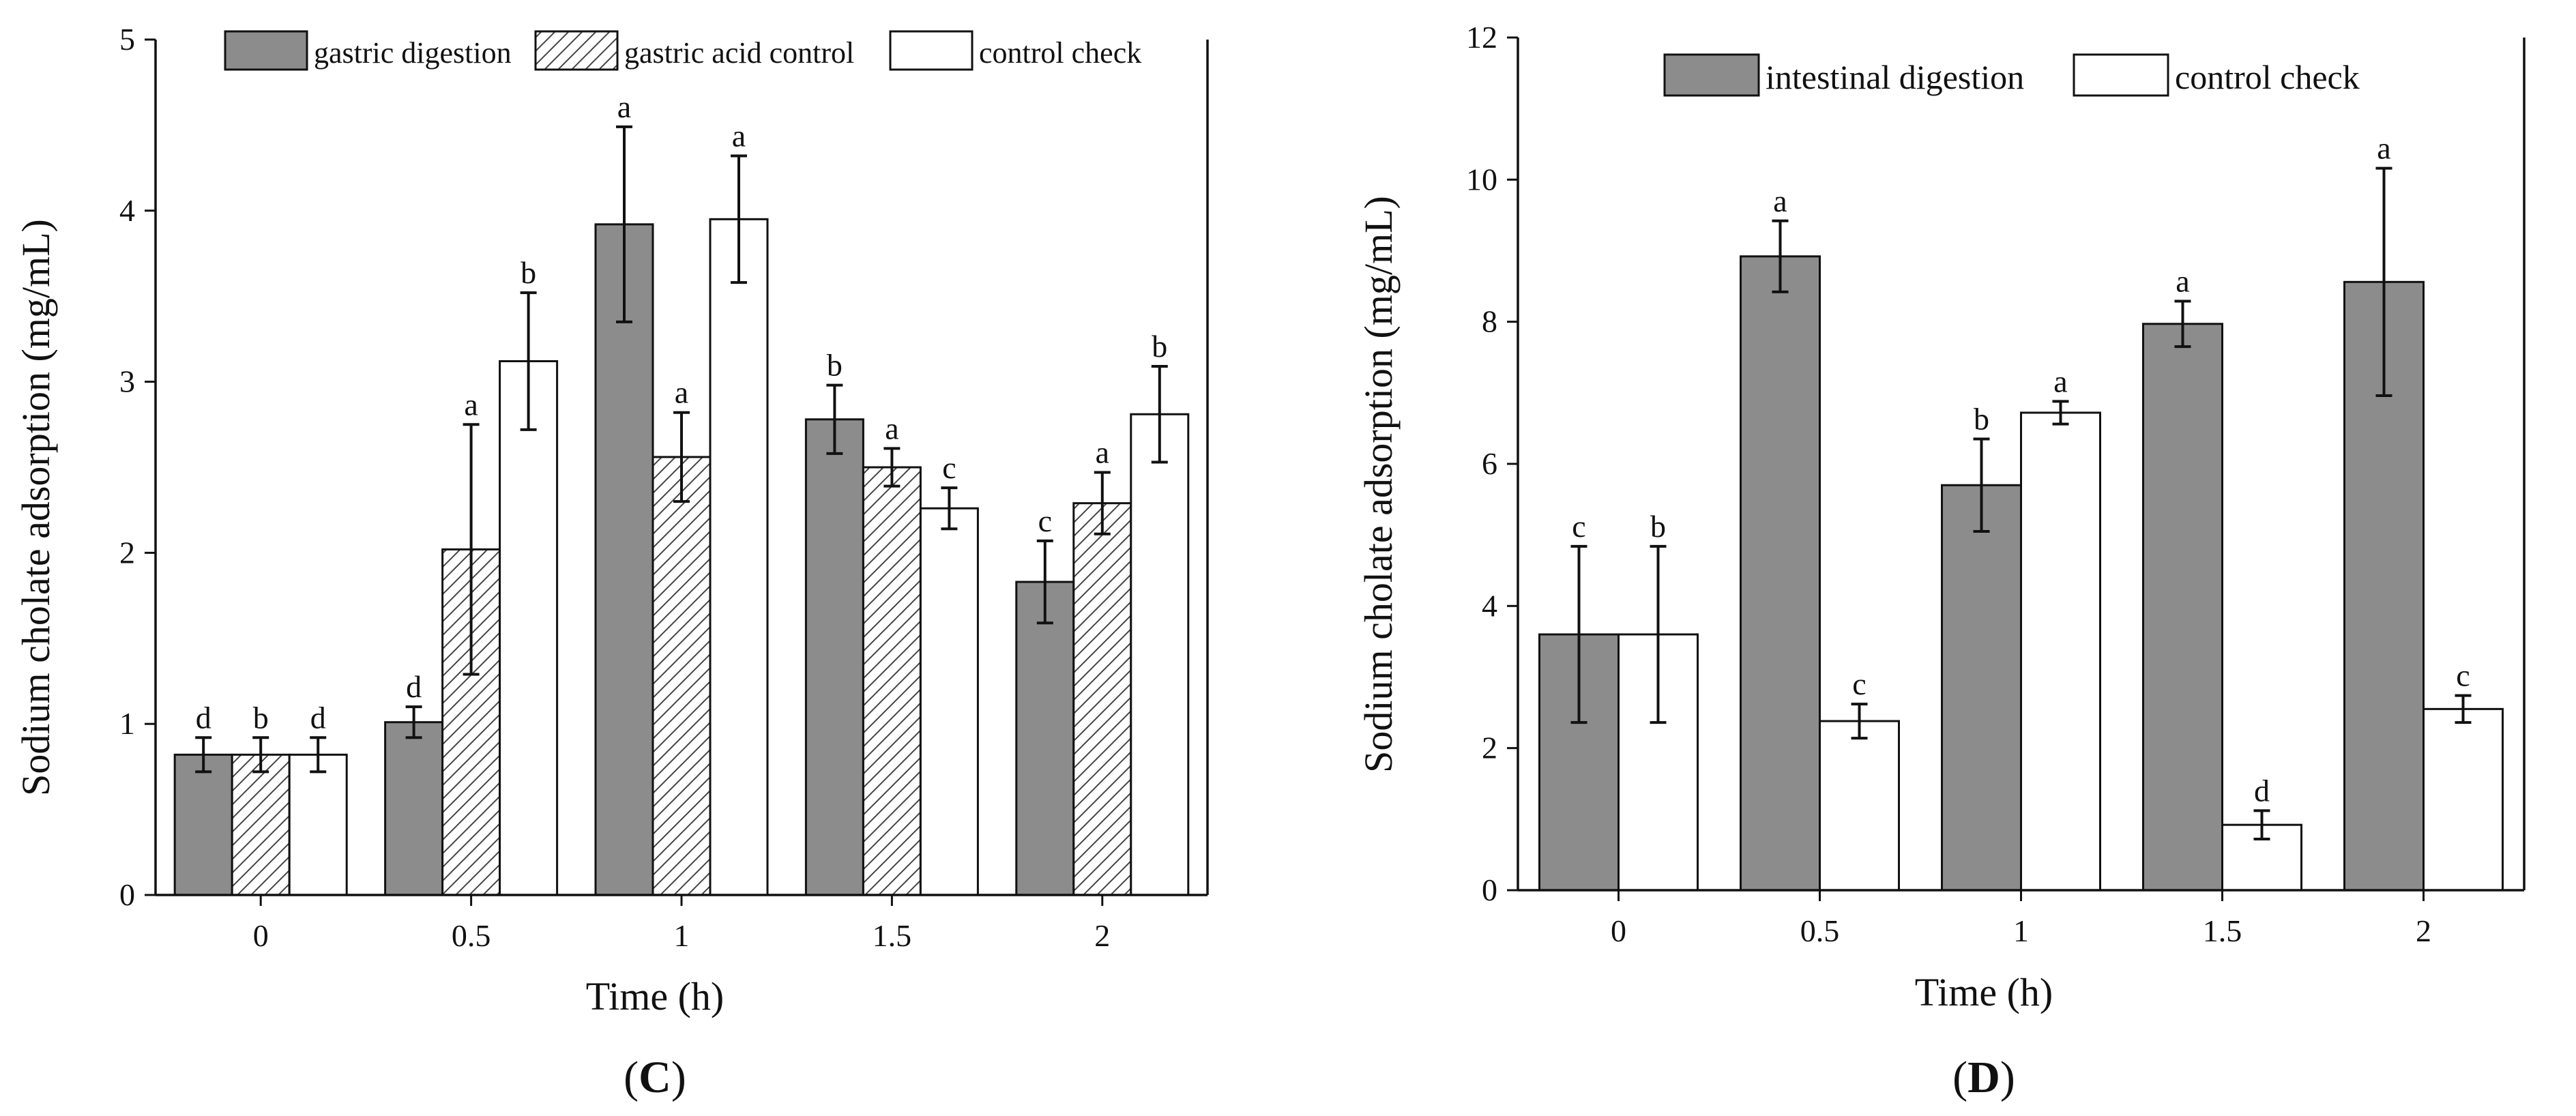 The width and height of the screenshot is (2576, 1116). I want to click on chart-c-letter-hatch-2: a, so click(681, 392).